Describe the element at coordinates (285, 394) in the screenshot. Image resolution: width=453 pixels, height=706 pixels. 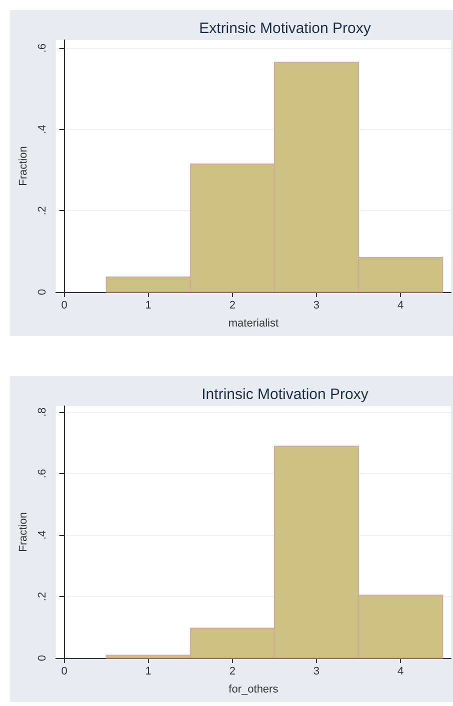
I see `chart-title: Intrinsic Motivation Proxy` at that location.